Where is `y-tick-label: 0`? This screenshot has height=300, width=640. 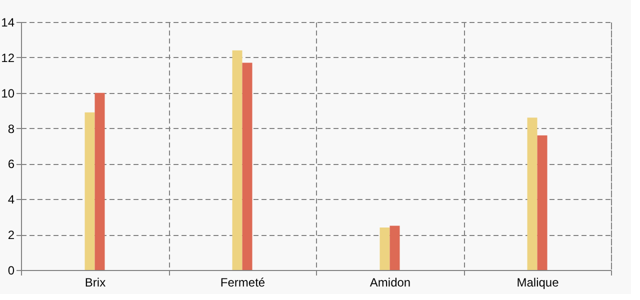
y-tick-label: 0 is located at coordinates (11, 271).